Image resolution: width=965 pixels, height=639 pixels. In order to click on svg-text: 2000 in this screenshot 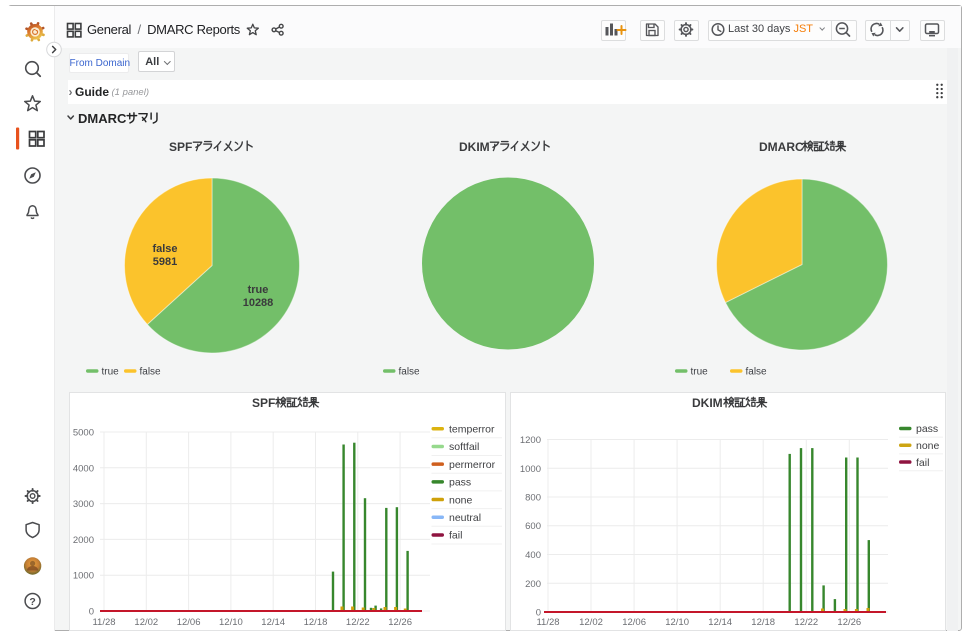, I will do `click(83, 540)`.